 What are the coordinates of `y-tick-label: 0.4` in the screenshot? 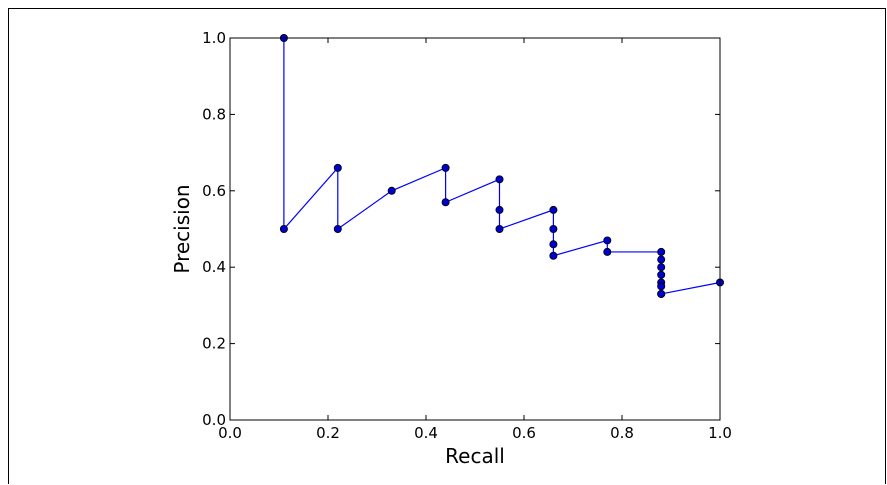 It's located at (214, 267).